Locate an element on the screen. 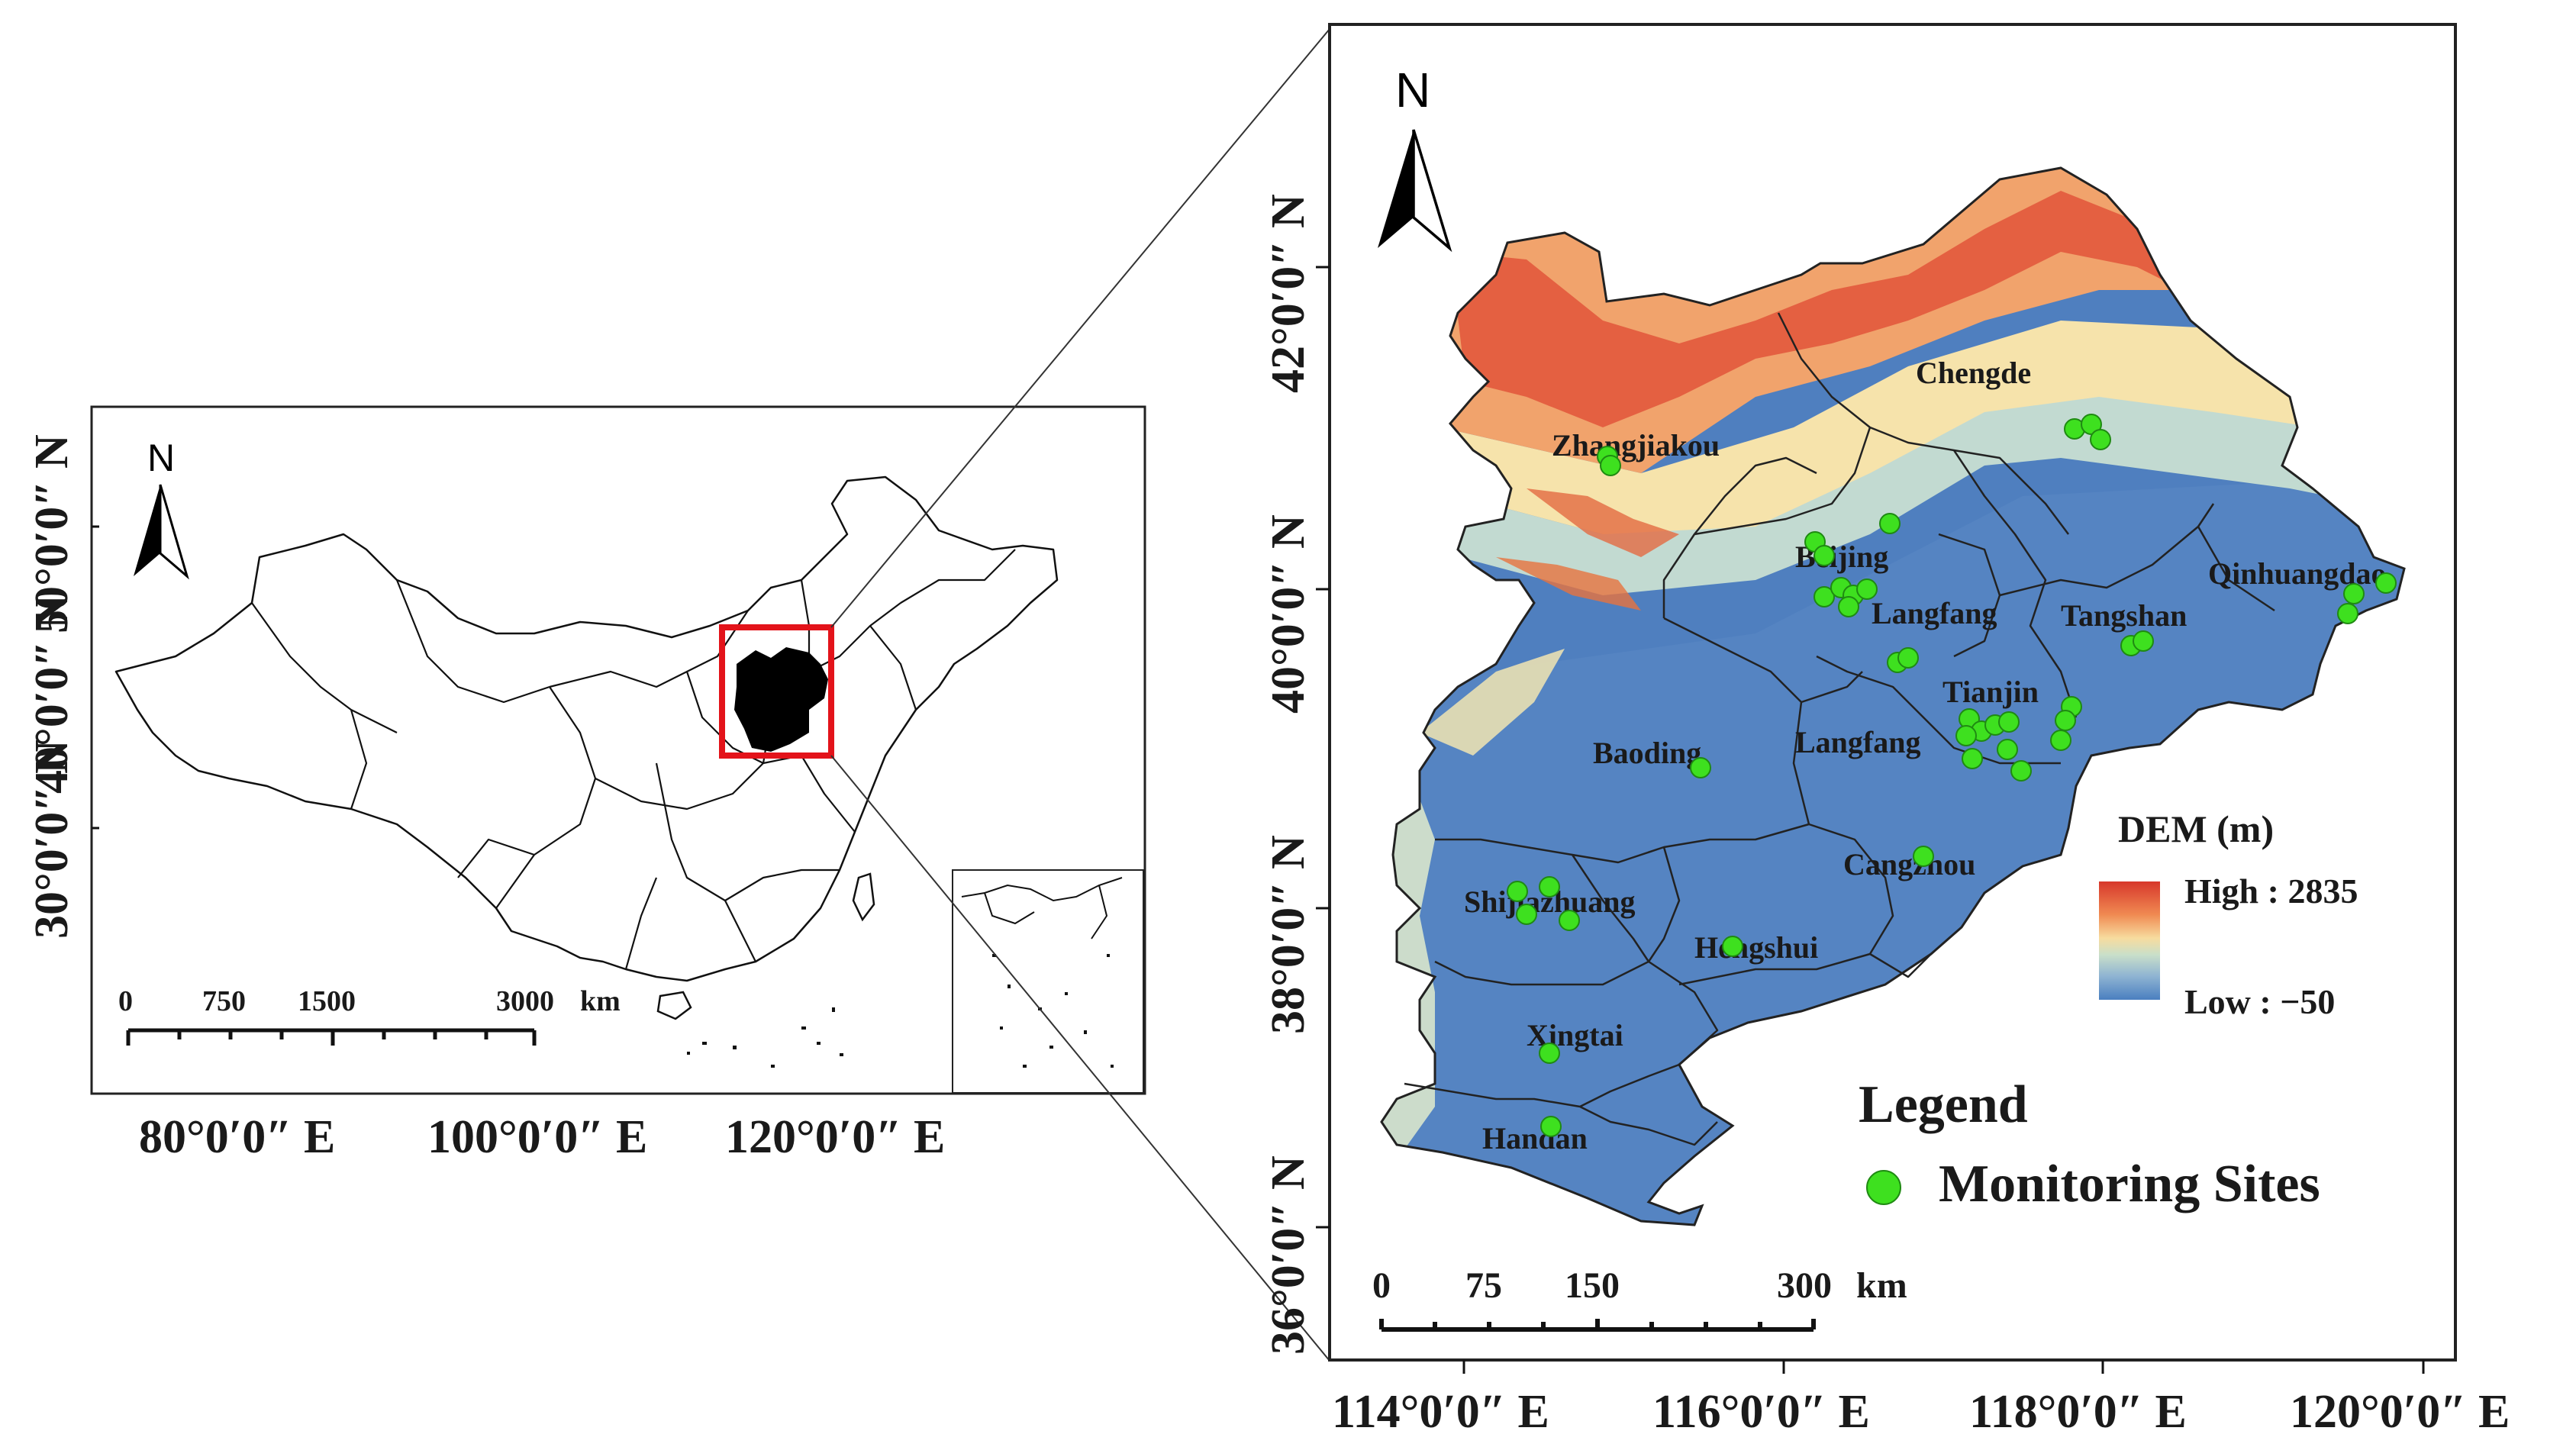  detail-lon-118: 118°0′0″ E is located at coordinates (2078, 1412).